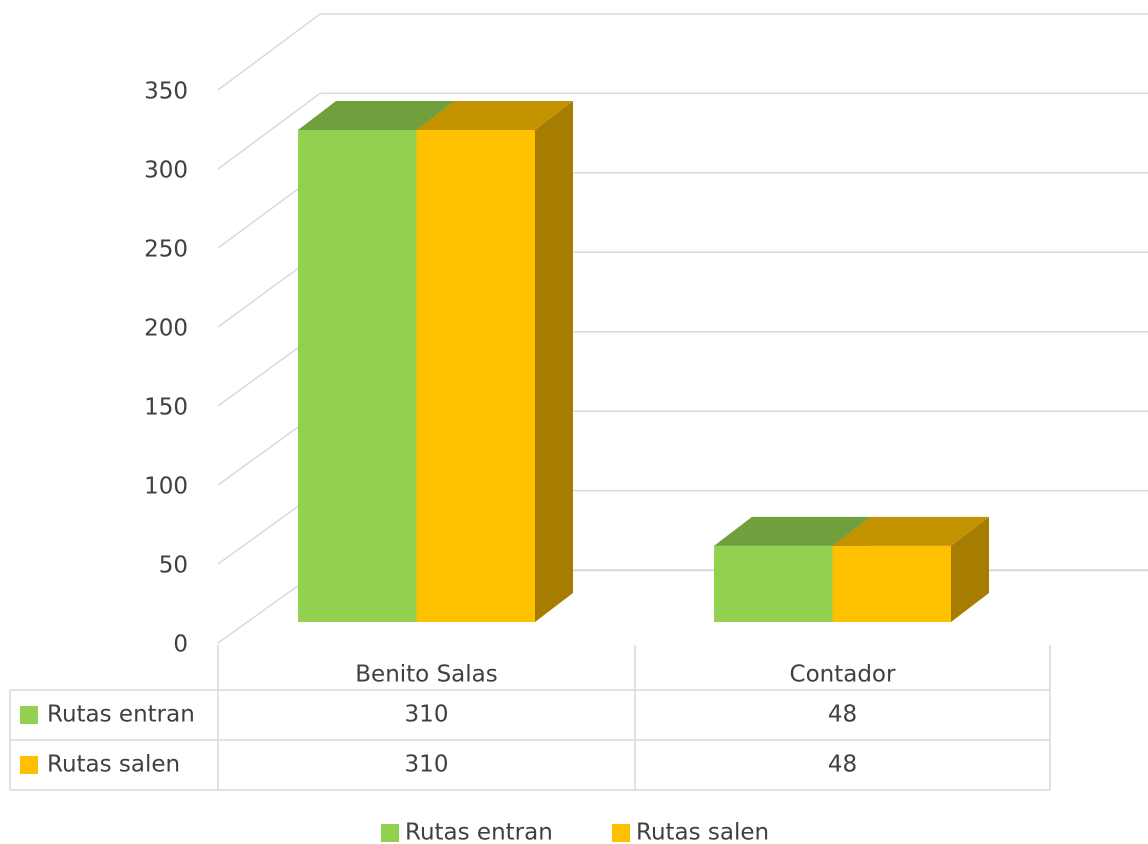 The height and width of the screenshot is (844, 1148). Describe the element at coordinates (843, 675) in the screenshot. I see `x-tick-label: Contador` at that location.